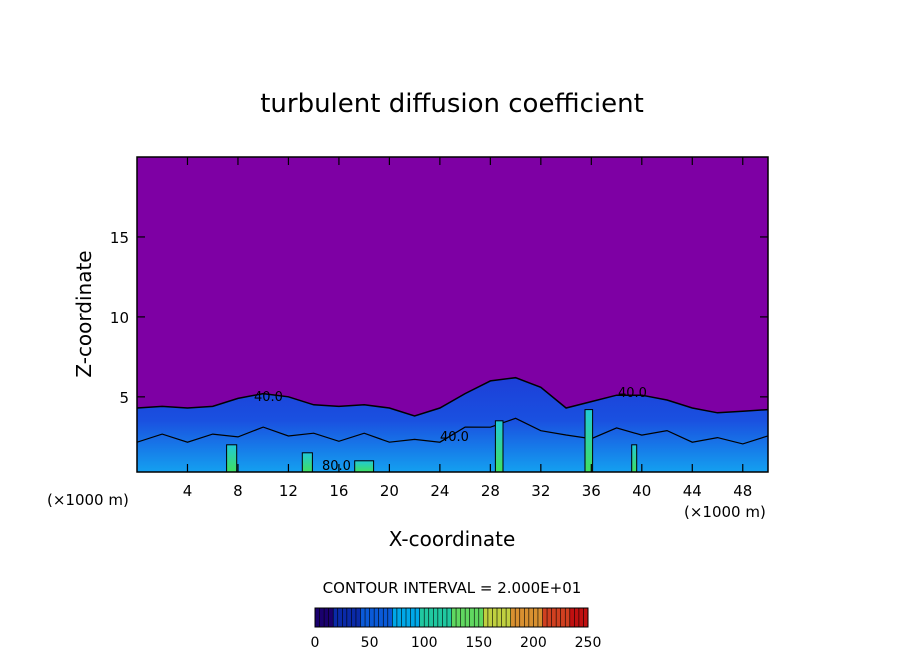 The height and width of the screenshot is (654, 904). What do you see at coordinates (315, 643) in the screenshot?
I see `colorbar-tick-label-0: 0` at bounding box center [315, 643].